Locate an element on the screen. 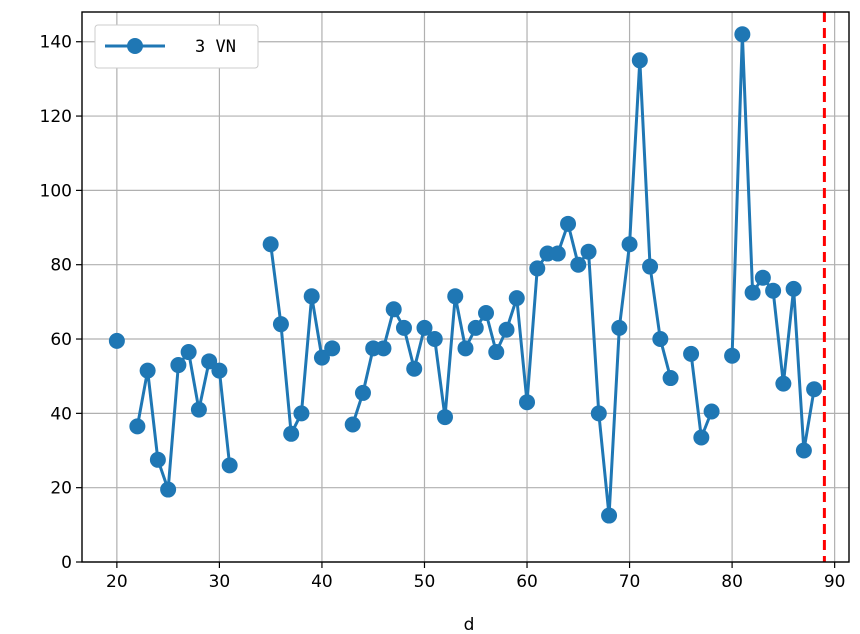  y-tick-label: 60 is located at coordinates (61, 340).